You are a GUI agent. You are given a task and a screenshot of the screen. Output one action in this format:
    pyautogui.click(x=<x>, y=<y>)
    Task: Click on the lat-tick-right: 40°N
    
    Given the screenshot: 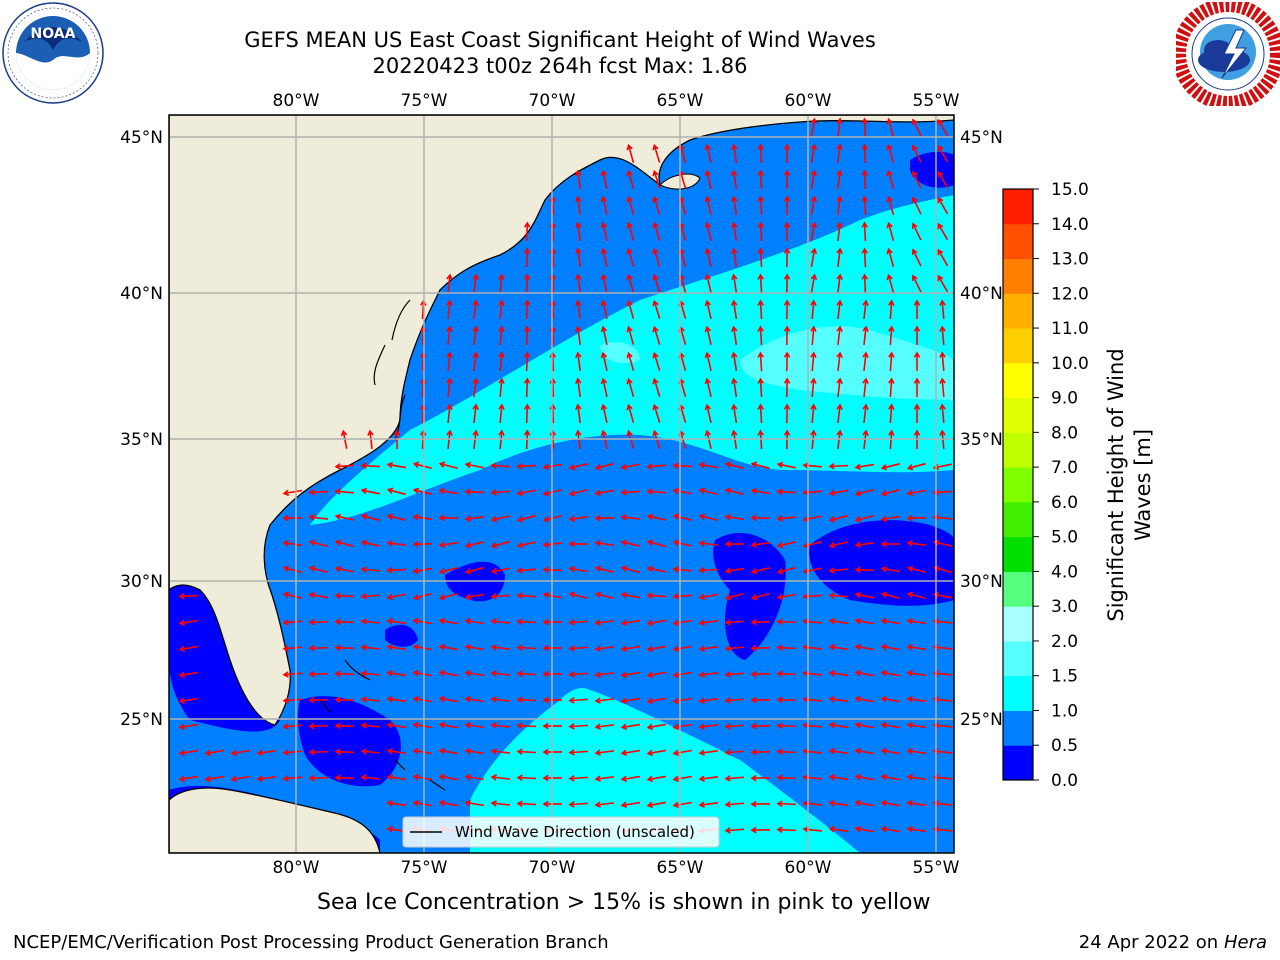 What is the action you would take?
    pyautogui.click(x=981, y=294)
    